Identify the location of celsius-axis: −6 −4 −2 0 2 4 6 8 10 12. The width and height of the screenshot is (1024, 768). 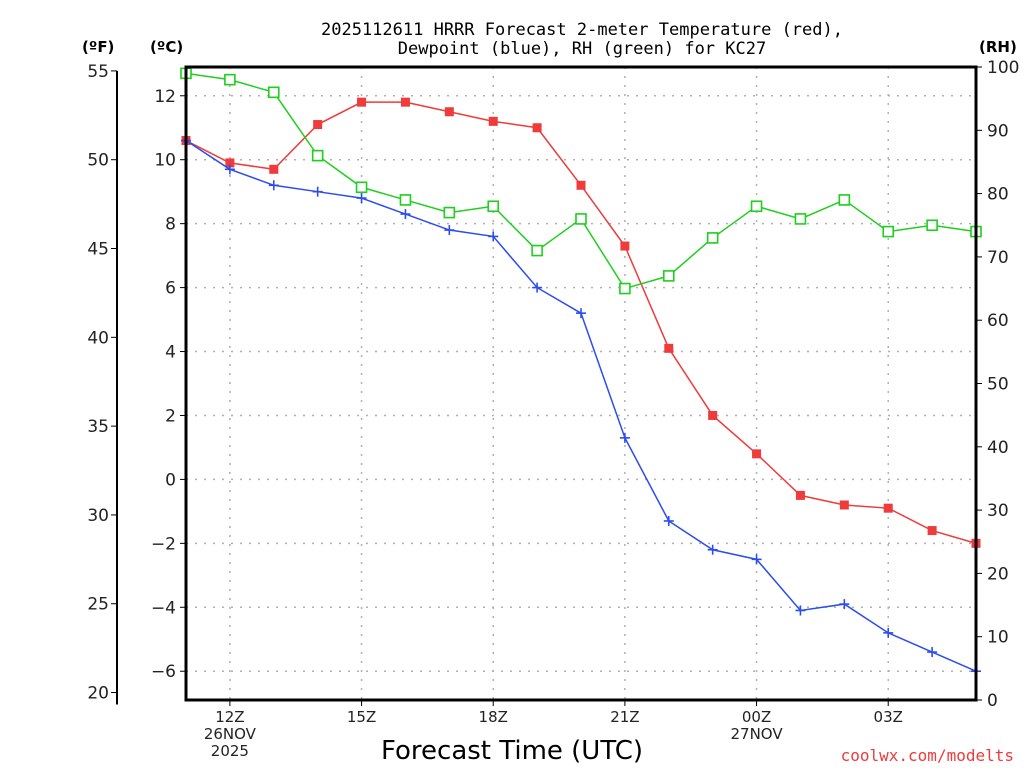
(168, 384).